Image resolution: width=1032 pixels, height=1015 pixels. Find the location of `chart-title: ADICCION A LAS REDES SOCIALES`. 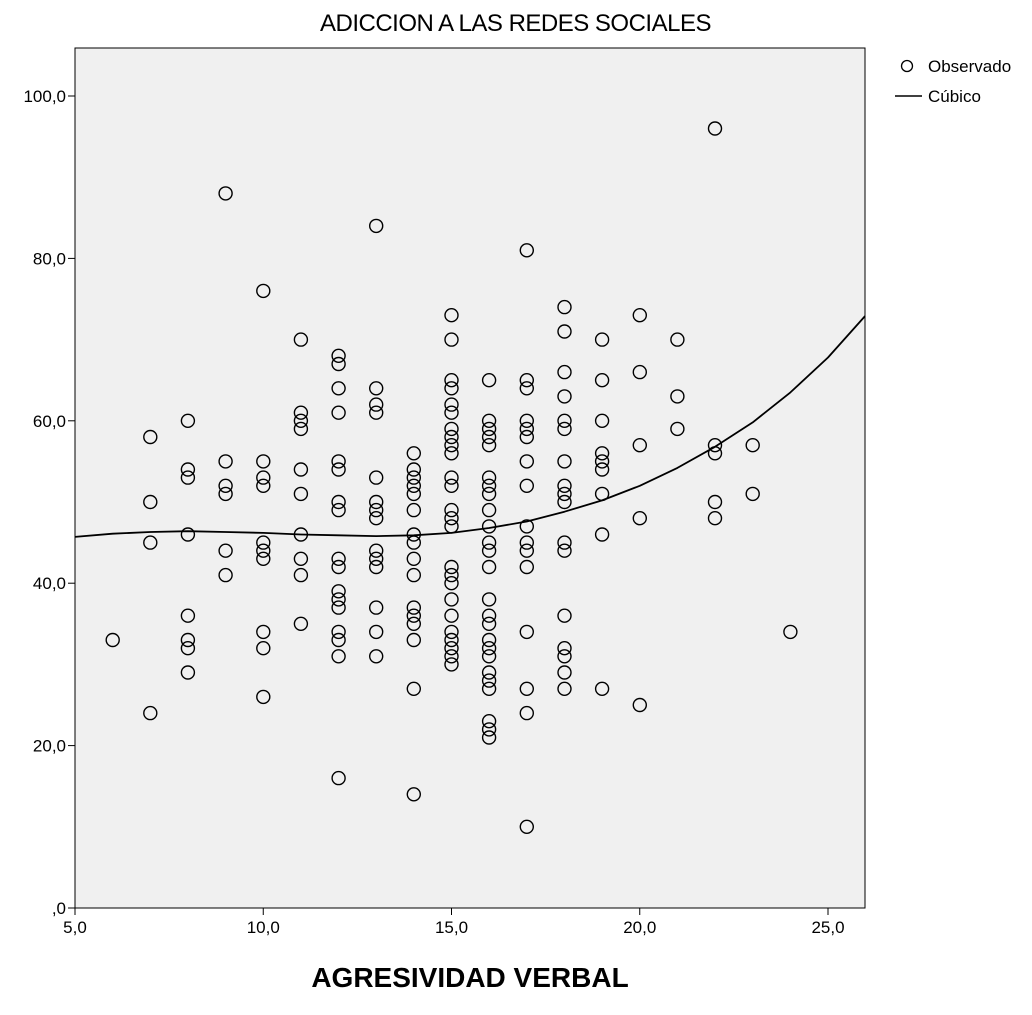

chart-title: ADICCION A LAS REDES SOCIALES is located at coordinates (515, 23).